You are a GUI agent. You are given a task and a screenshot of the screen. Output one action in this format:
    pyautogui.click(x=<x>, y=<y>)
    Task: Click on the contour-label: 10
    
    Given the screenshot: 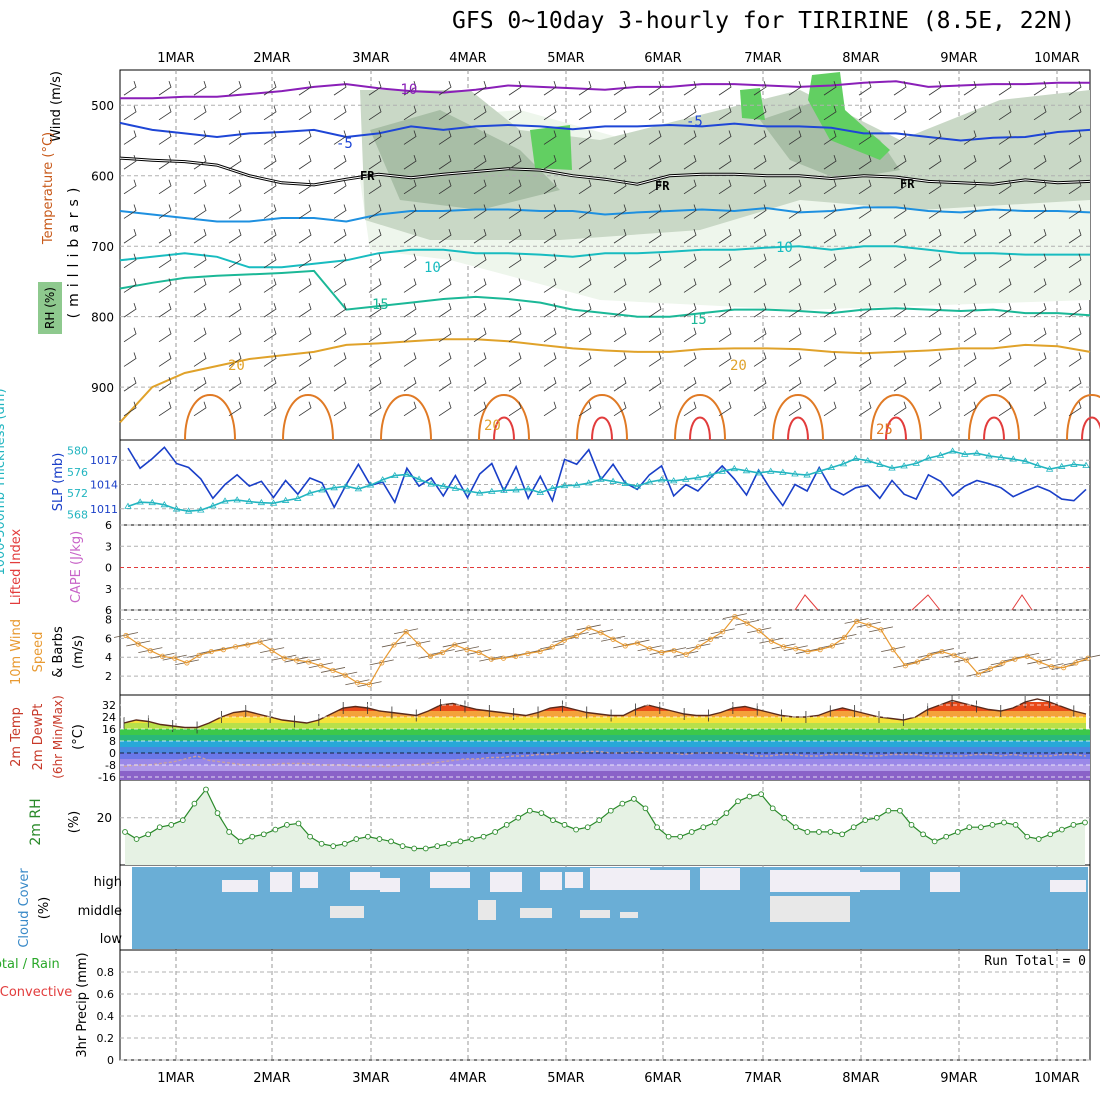 What is the action you would take?
    pyautogui.click(x=432, y=268)
    